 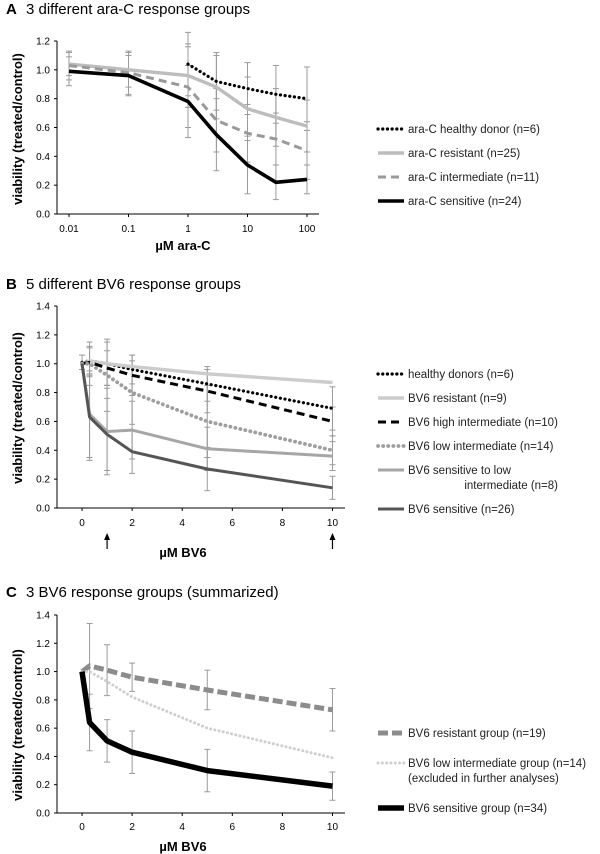 What do you see at coordinates (17, 408) in the screenshot?
I see `panel-b-ylabel: viability (treated/control)` at bounding box center [17, 408].